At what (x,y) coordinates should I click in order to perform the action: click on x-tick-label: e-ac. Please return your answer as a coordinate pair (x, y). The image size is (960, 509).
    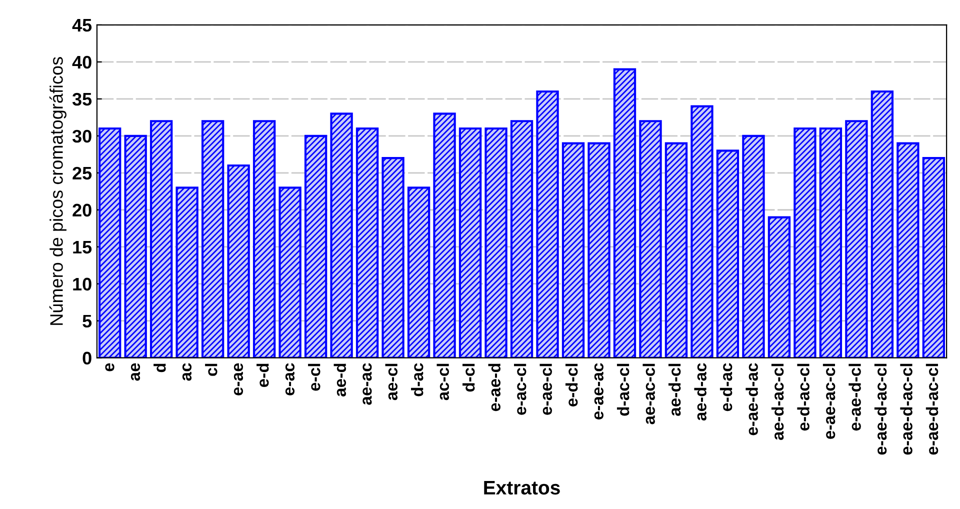
    Looking at the image, I should click on (290, 379).